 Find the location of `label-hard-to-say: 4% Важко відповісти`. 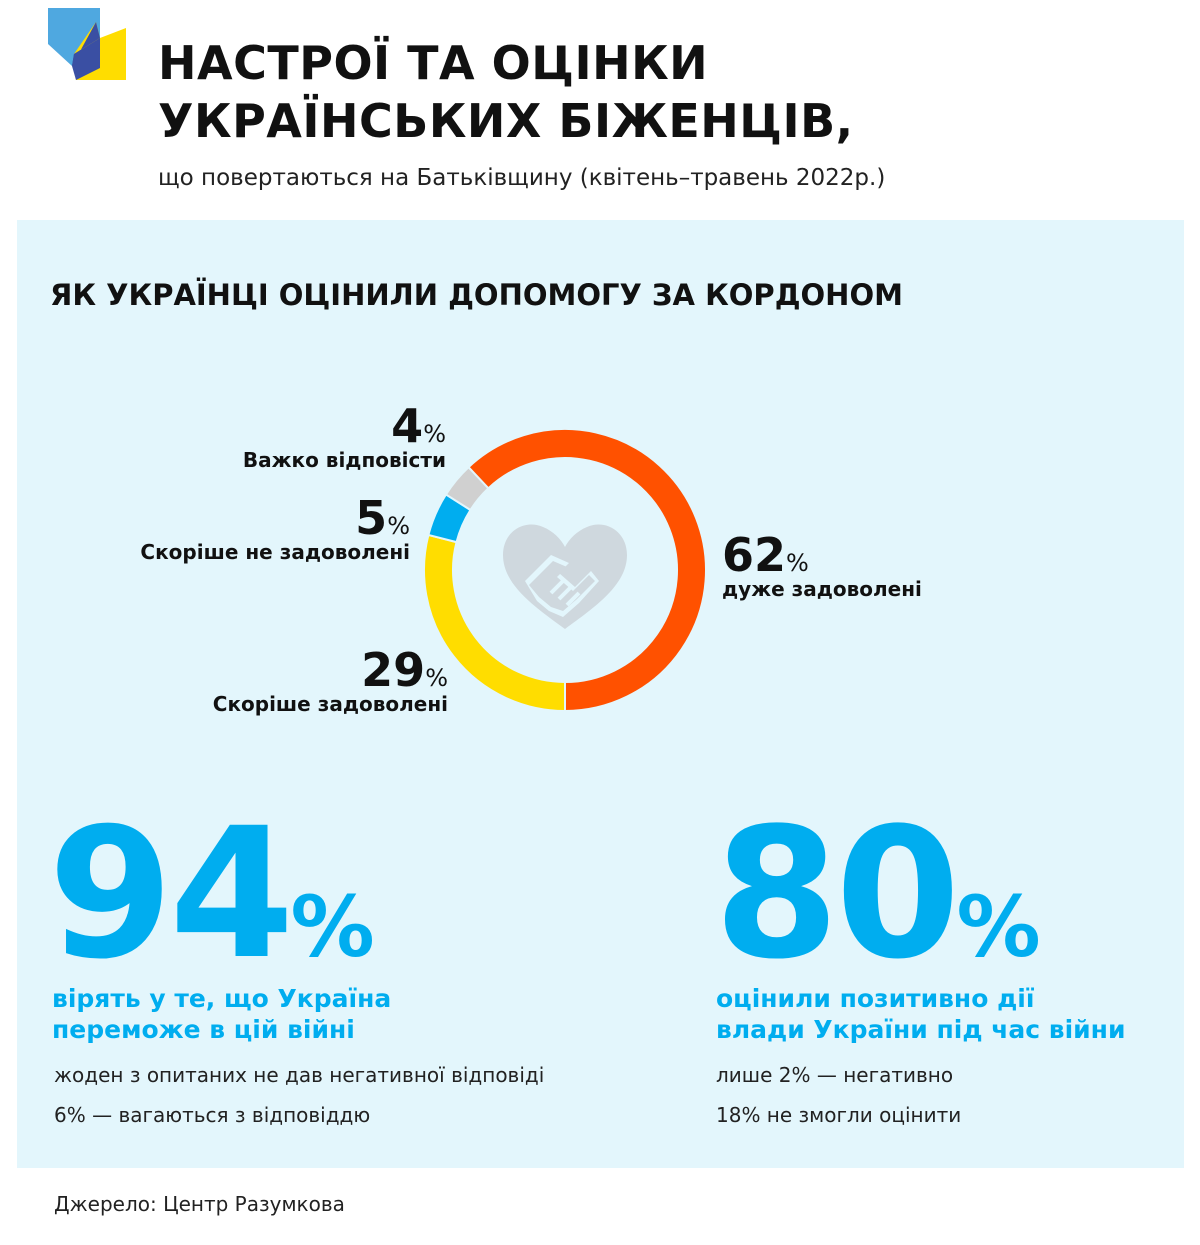

label-hard-to-say: 4% Важко відповісти is located at coordinates (344, 437).